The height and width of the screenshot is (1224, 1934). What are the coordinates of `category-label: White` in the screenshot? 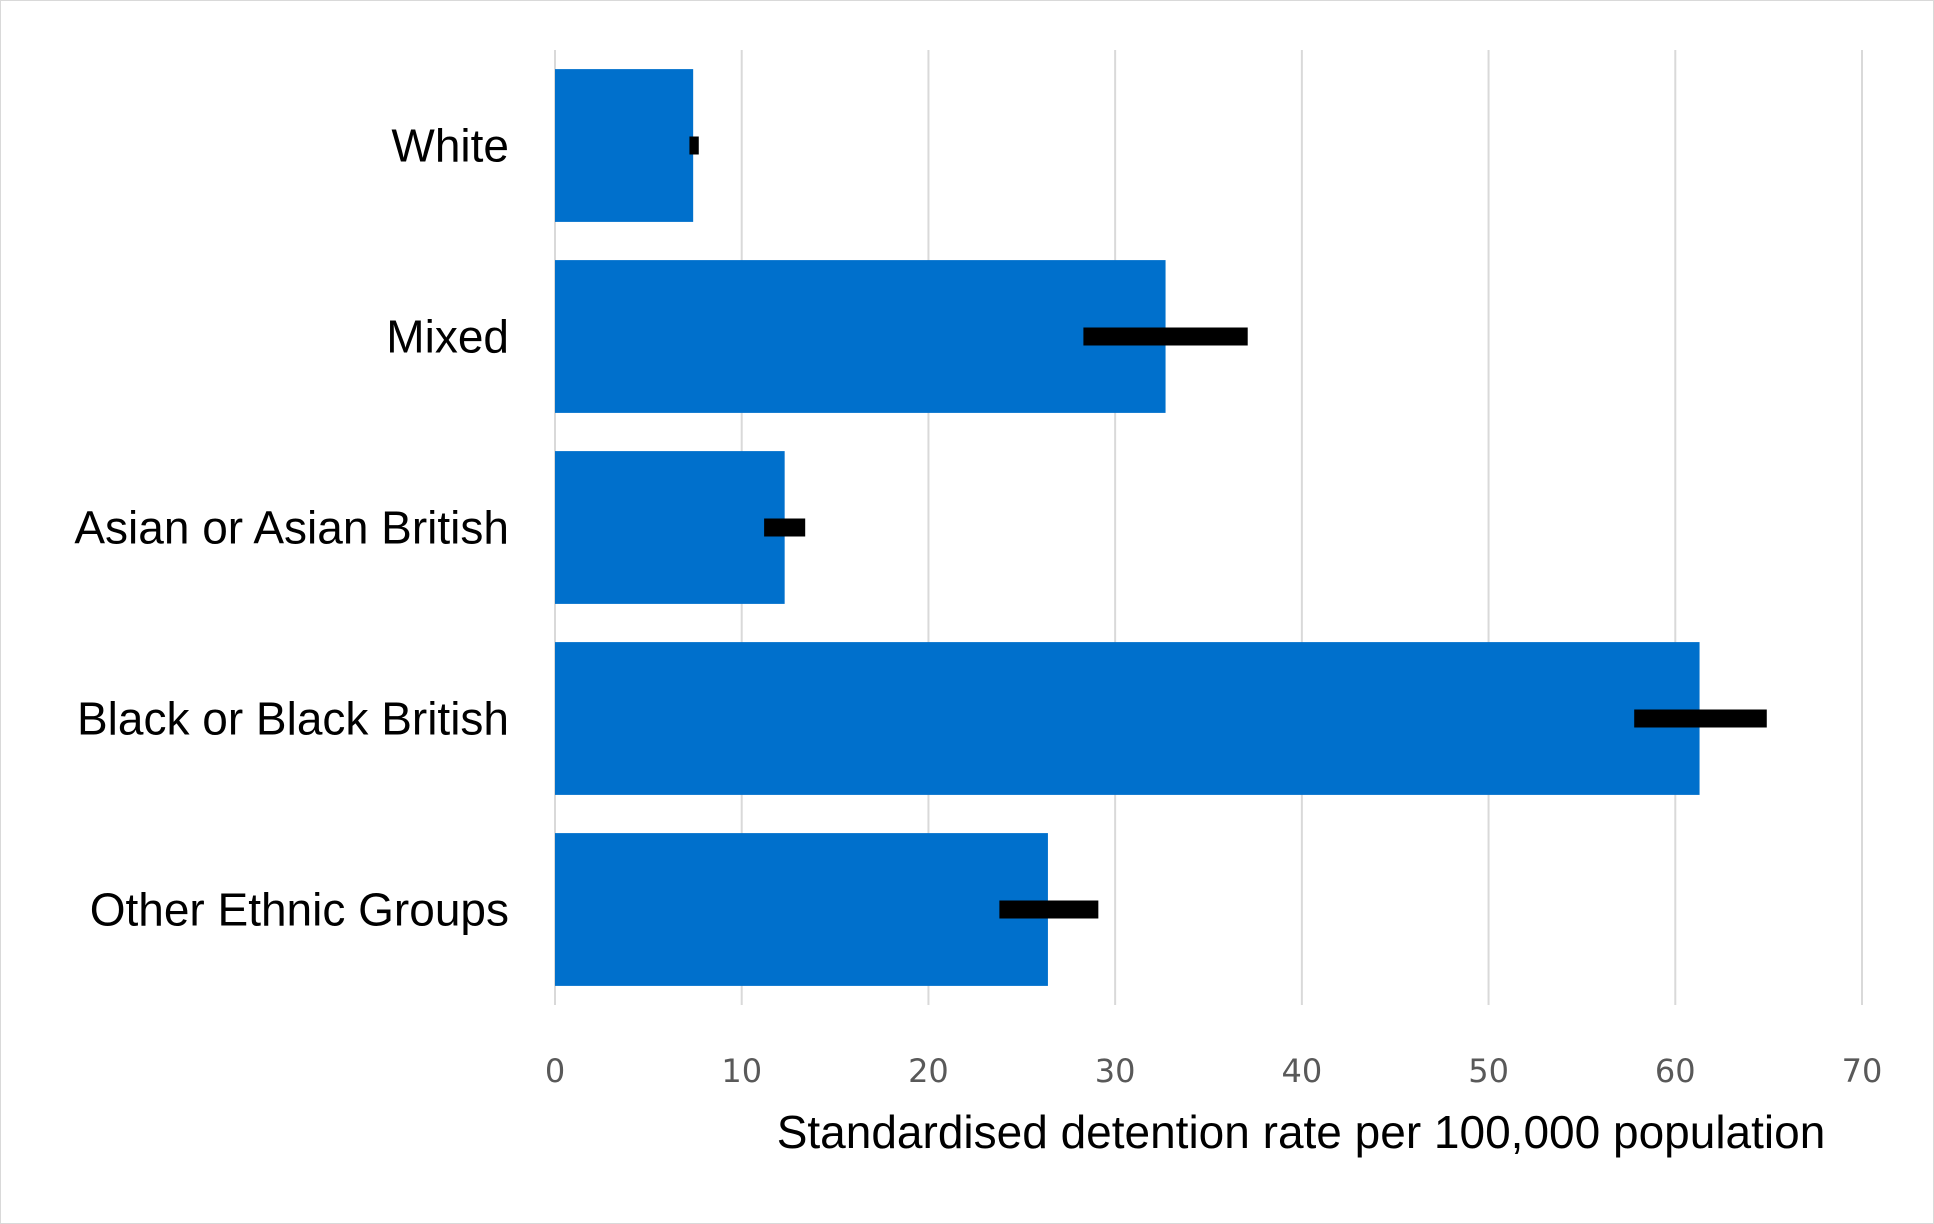 It's located at (450, 146).